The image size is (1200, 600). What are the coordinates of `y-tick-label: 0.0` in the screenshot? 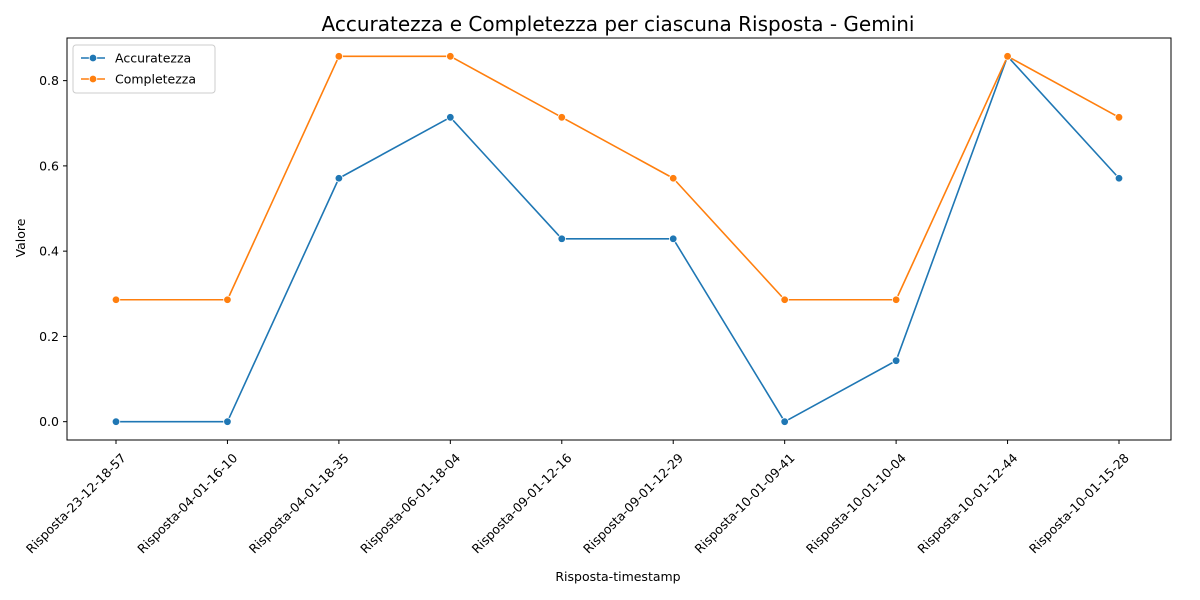 It's located at (49, 421).